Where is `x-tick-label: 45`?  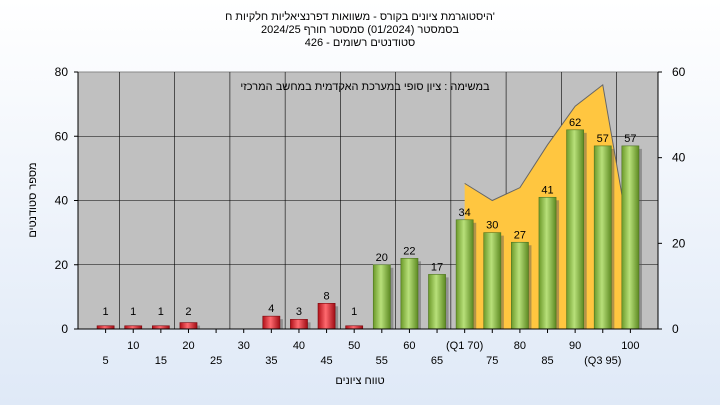 x-tick-label: 45 is located at coordinates (326, 361).